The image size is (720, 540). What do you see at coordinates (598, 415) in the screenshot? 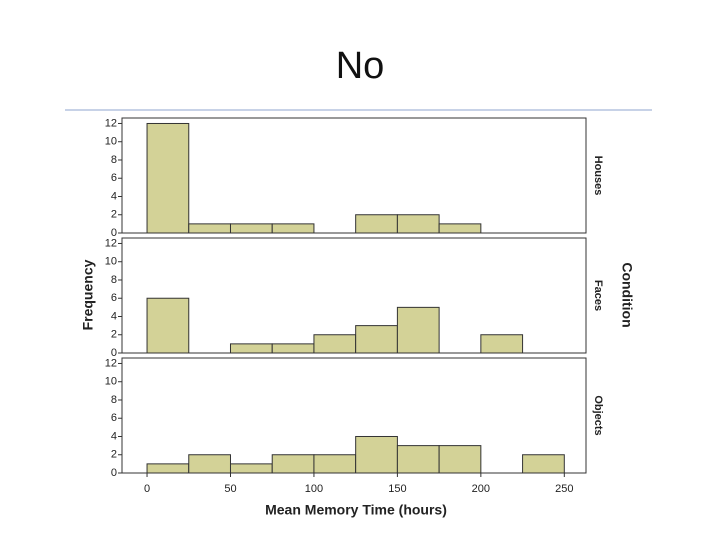
I see `facet-label: Objects` at bounding box center [598, 415].